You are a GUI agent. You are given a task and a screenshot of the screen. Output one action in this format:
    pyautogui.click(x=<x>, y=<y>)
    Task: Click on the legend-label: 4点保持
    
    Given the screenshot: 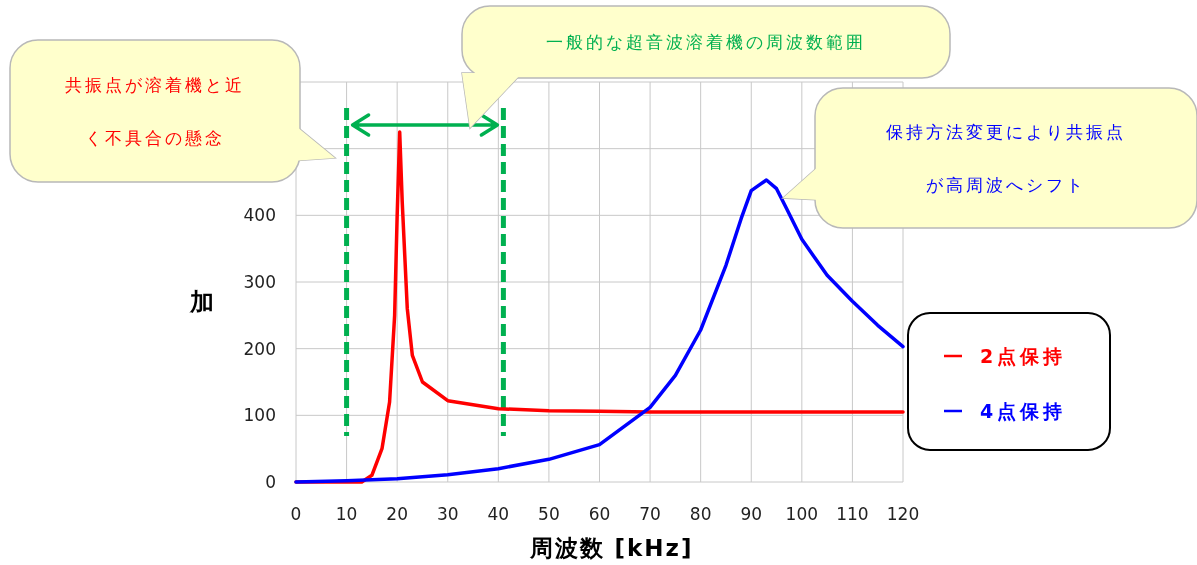 What is the action you would take?
    pyautogui.click(x=1023, y=411)
    